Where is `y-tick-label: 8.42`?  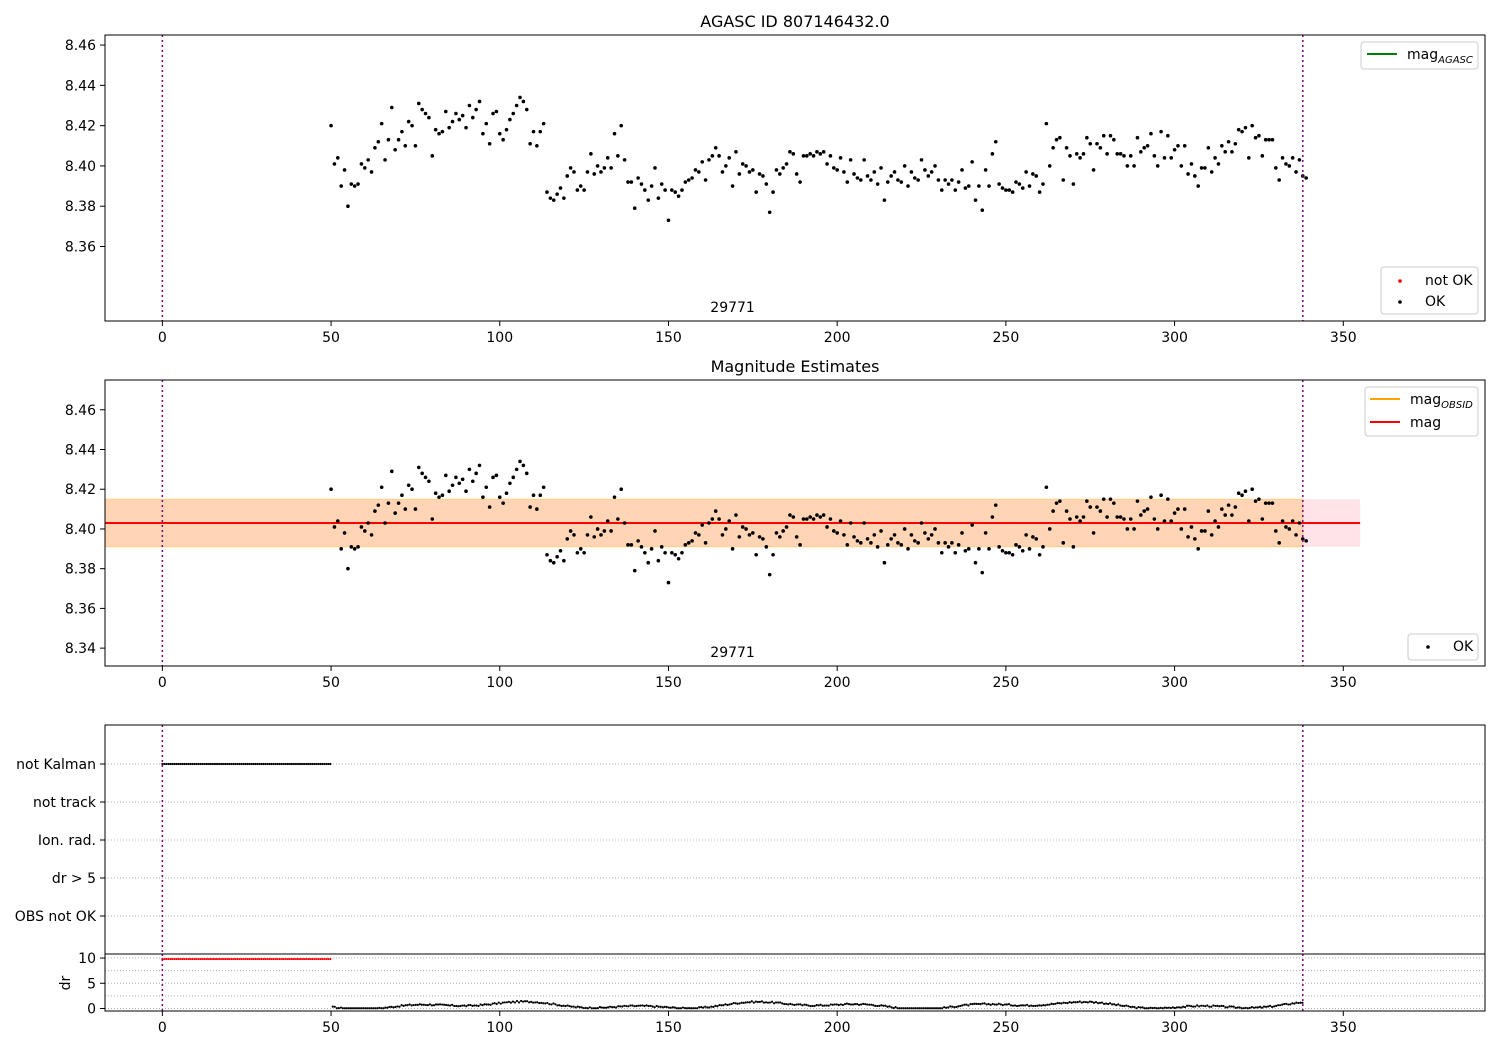
y-tick-label: 8.42 is located at coordinates (80, 490).